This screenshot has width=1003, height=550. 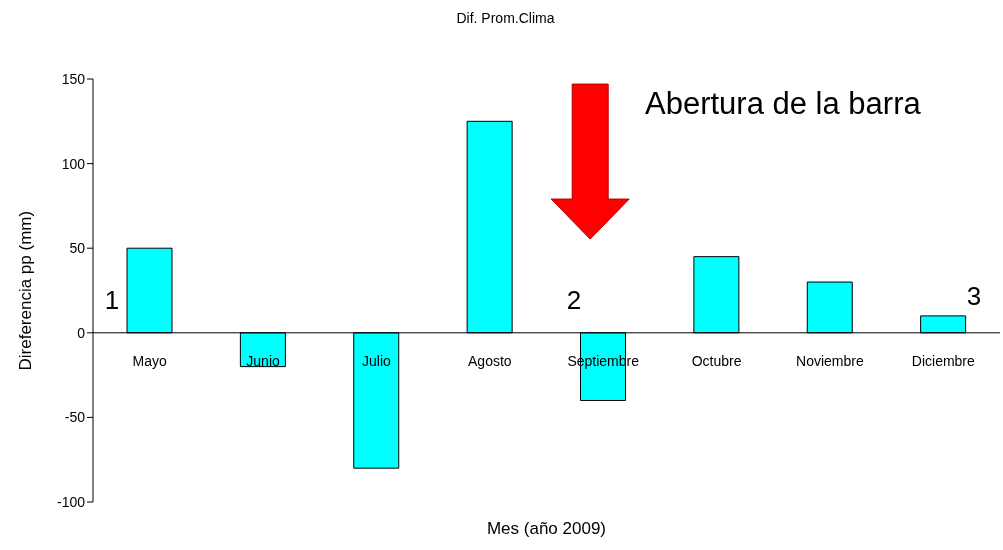 I want to click on x-tick-label: Diciembre, so click(x=943, y=360).